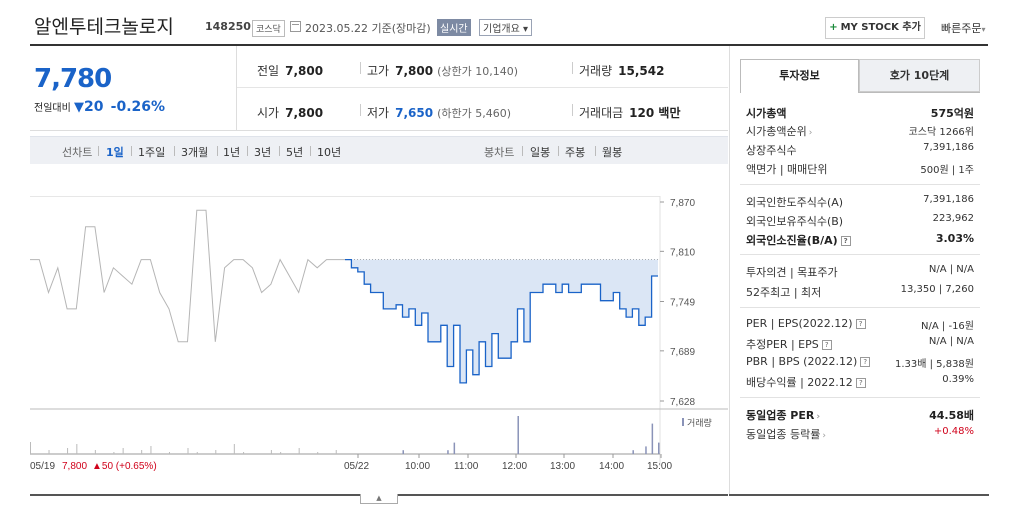 Image resolution: width=1013 pixels, height=513 pixels. What do you see at coordinates (42, 466) in the screenshot?
I see `prev-day-date: 05/19` at bounding box center [42, 466].